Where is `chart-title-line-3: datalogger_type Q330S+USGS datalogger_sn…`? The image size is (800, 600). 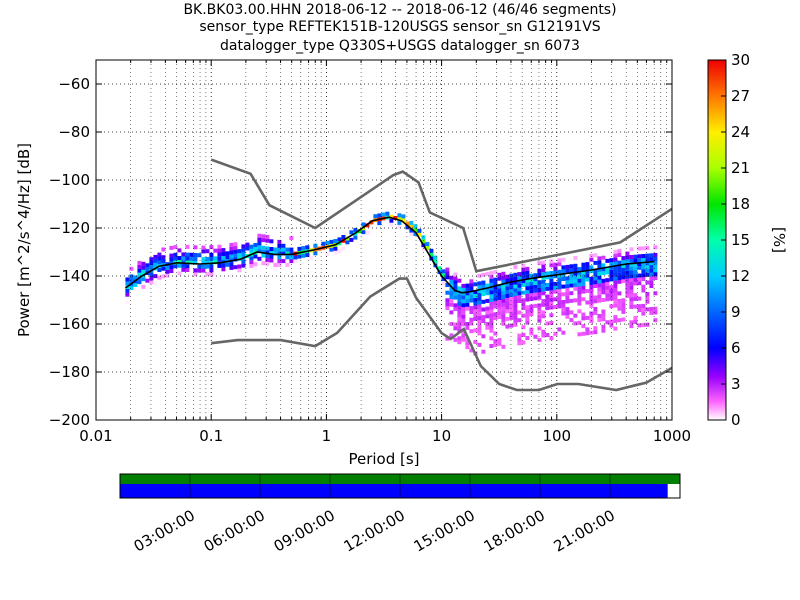
chart-title-line-3: datalogger_type Q330S+USGS datalogger_sn… is located at coordinates (400, 46).